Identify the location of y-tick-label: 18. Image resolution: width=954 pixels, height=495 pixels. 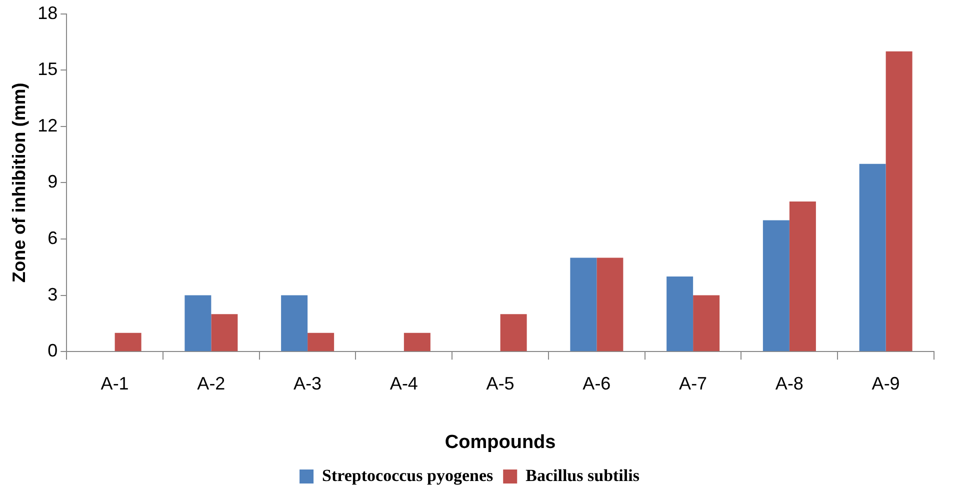
(48, 12).